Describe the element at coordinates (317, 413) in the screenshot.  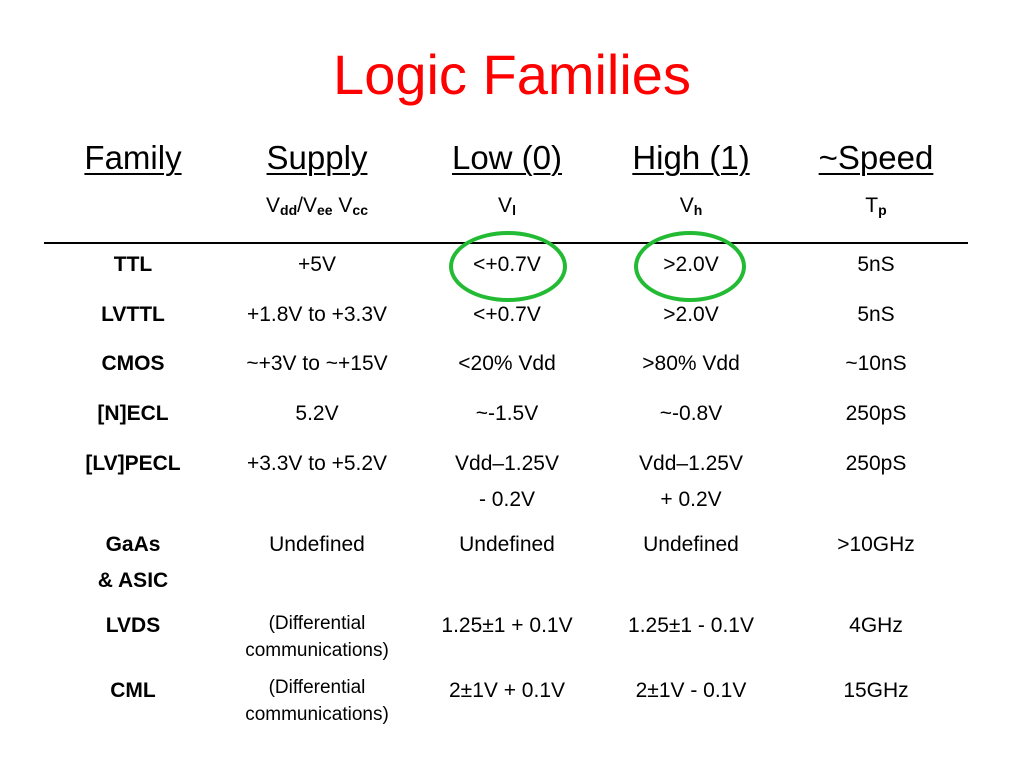
I see `cell-supply-necl: 5.2V` at that location.